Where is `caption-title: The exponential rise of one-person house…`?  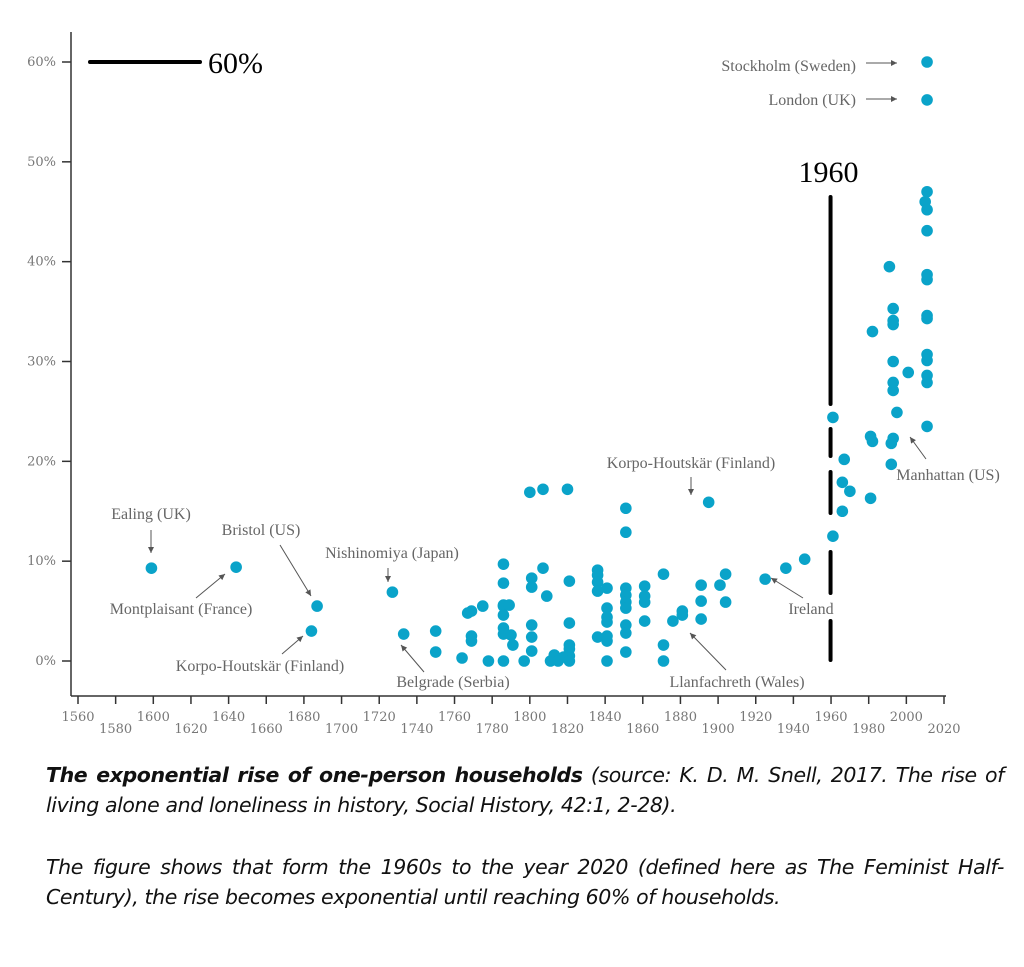 caption-title: The exponential rise of one-person house… is located at coordinates (314, 775).